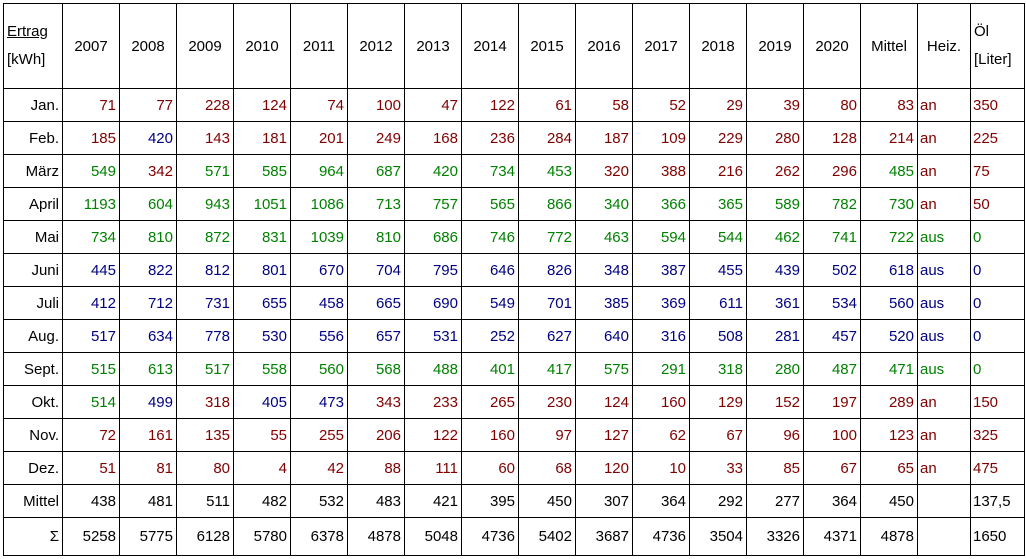  What do you see at coordinates (775, 369) in the screenshot?
I see `cell-value: 280` at bounding box center [775, 369].